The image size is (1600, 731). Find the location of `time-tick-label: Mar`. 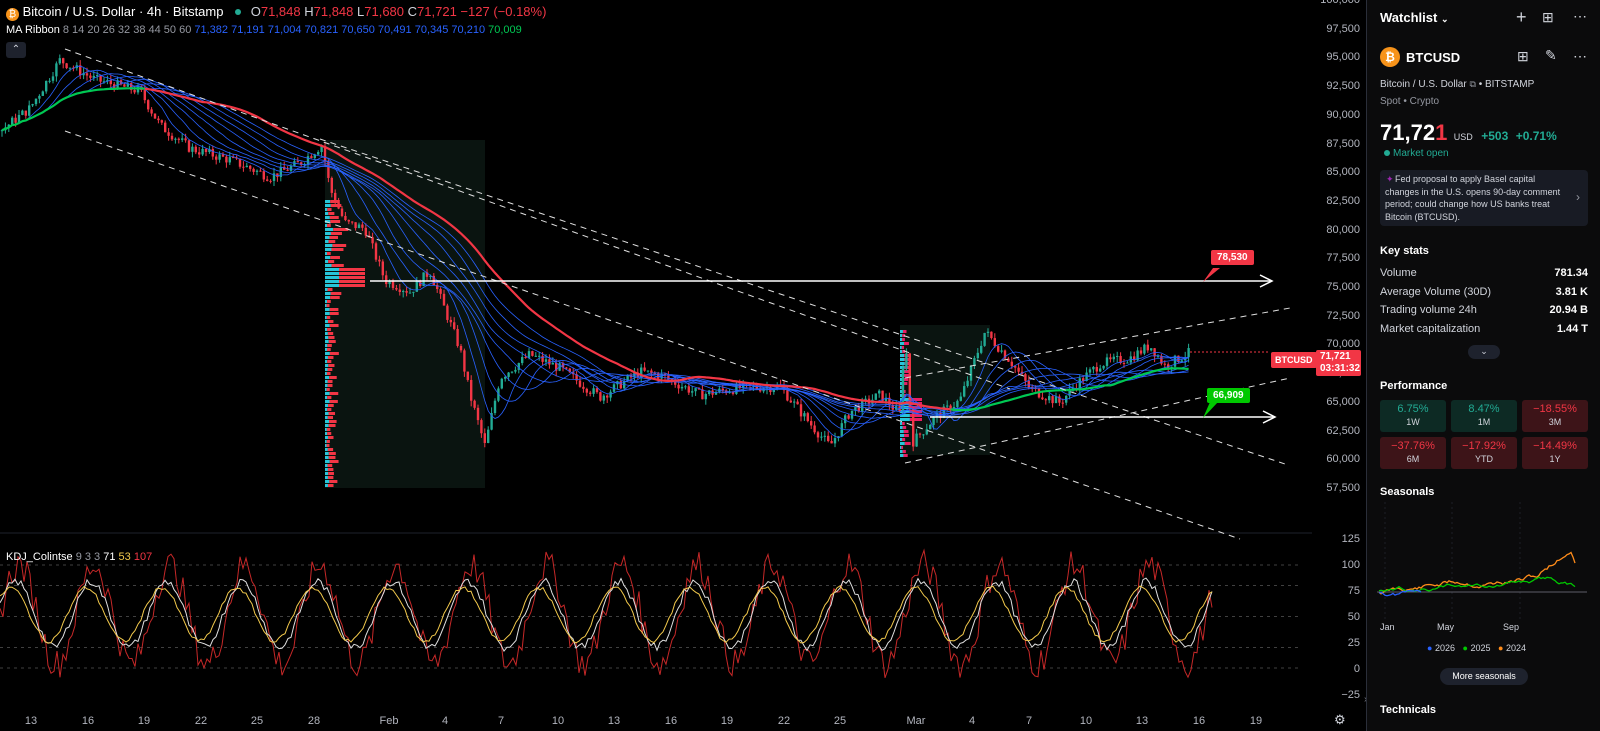

time-tick-label: Mar is located at coordinates (916, 721).